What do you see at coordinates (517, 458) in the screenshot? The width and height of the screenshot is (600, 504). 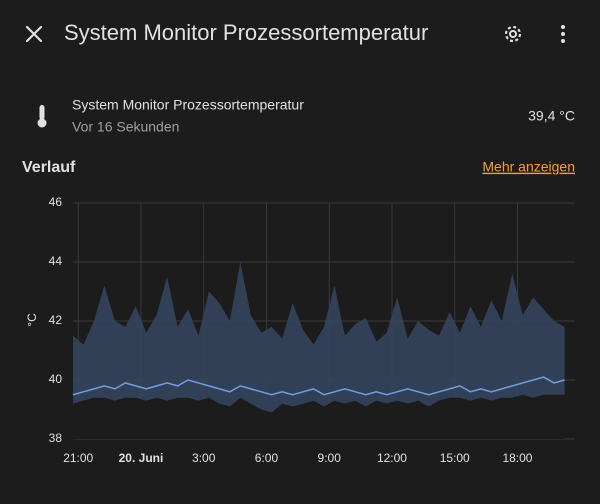 I see `x-tick-label: 18:00` at bounding box center [517, 458].